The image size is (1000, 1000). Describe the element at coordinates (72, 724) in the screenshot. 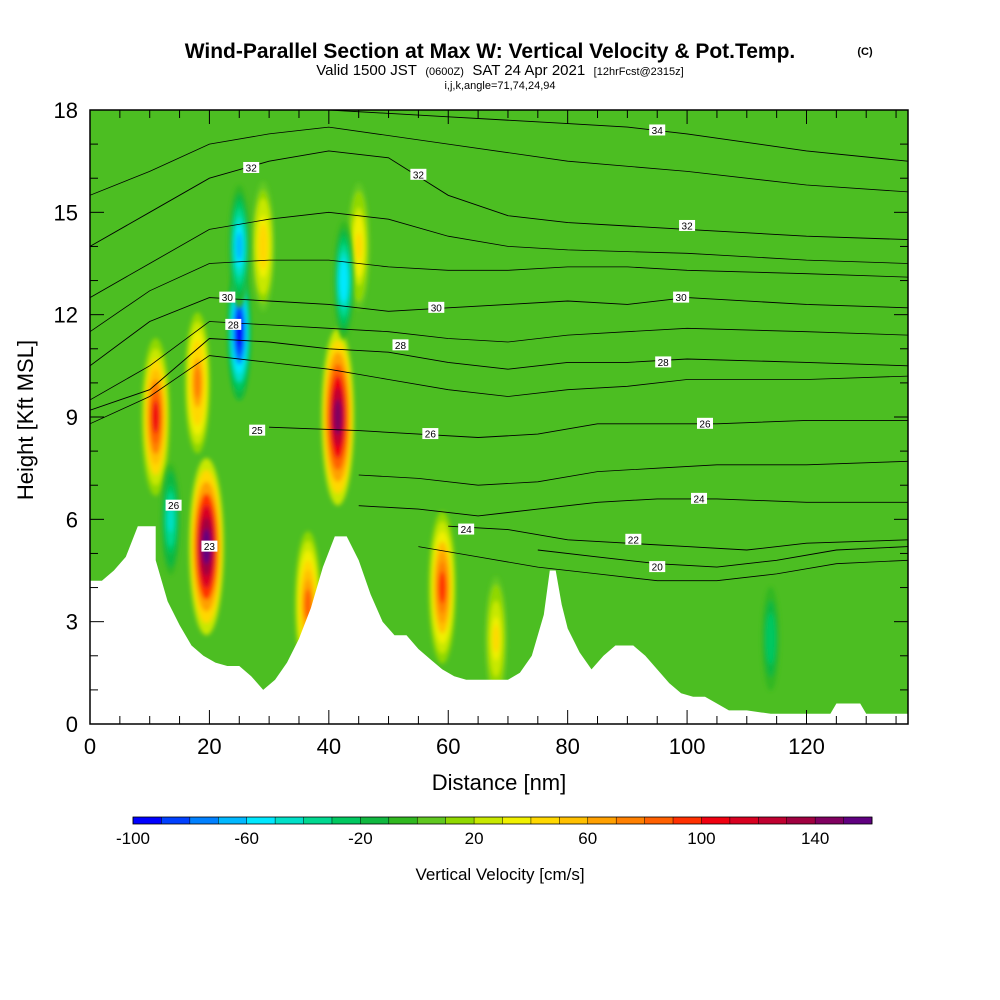

I see `y-tick-label: 0` at that location.